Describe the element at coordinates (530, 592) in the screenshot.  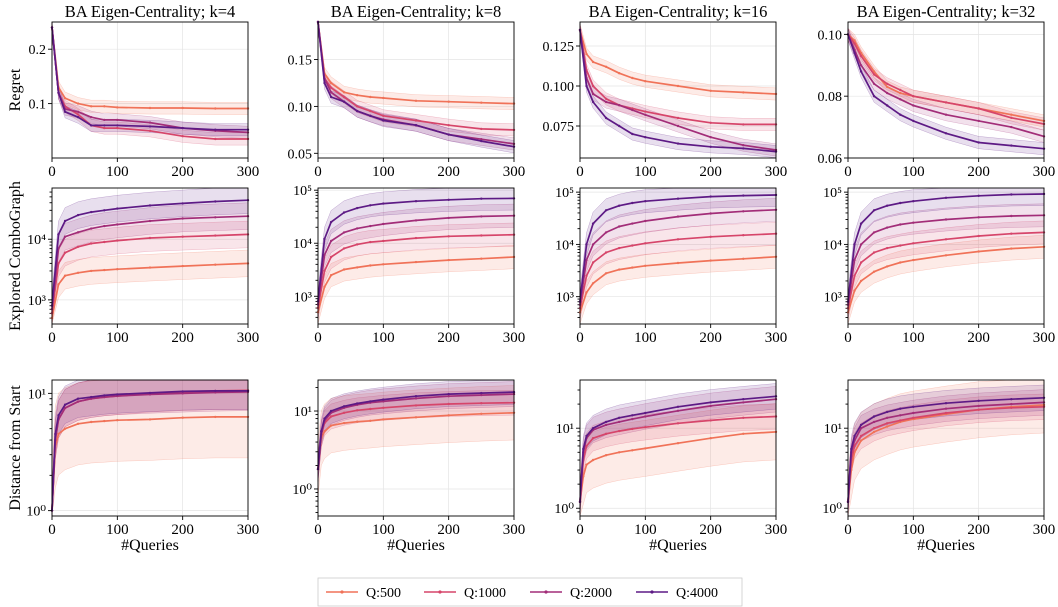
I see `legend: Q:500 Q:1000 Q:2000 Q:4000` at that location.